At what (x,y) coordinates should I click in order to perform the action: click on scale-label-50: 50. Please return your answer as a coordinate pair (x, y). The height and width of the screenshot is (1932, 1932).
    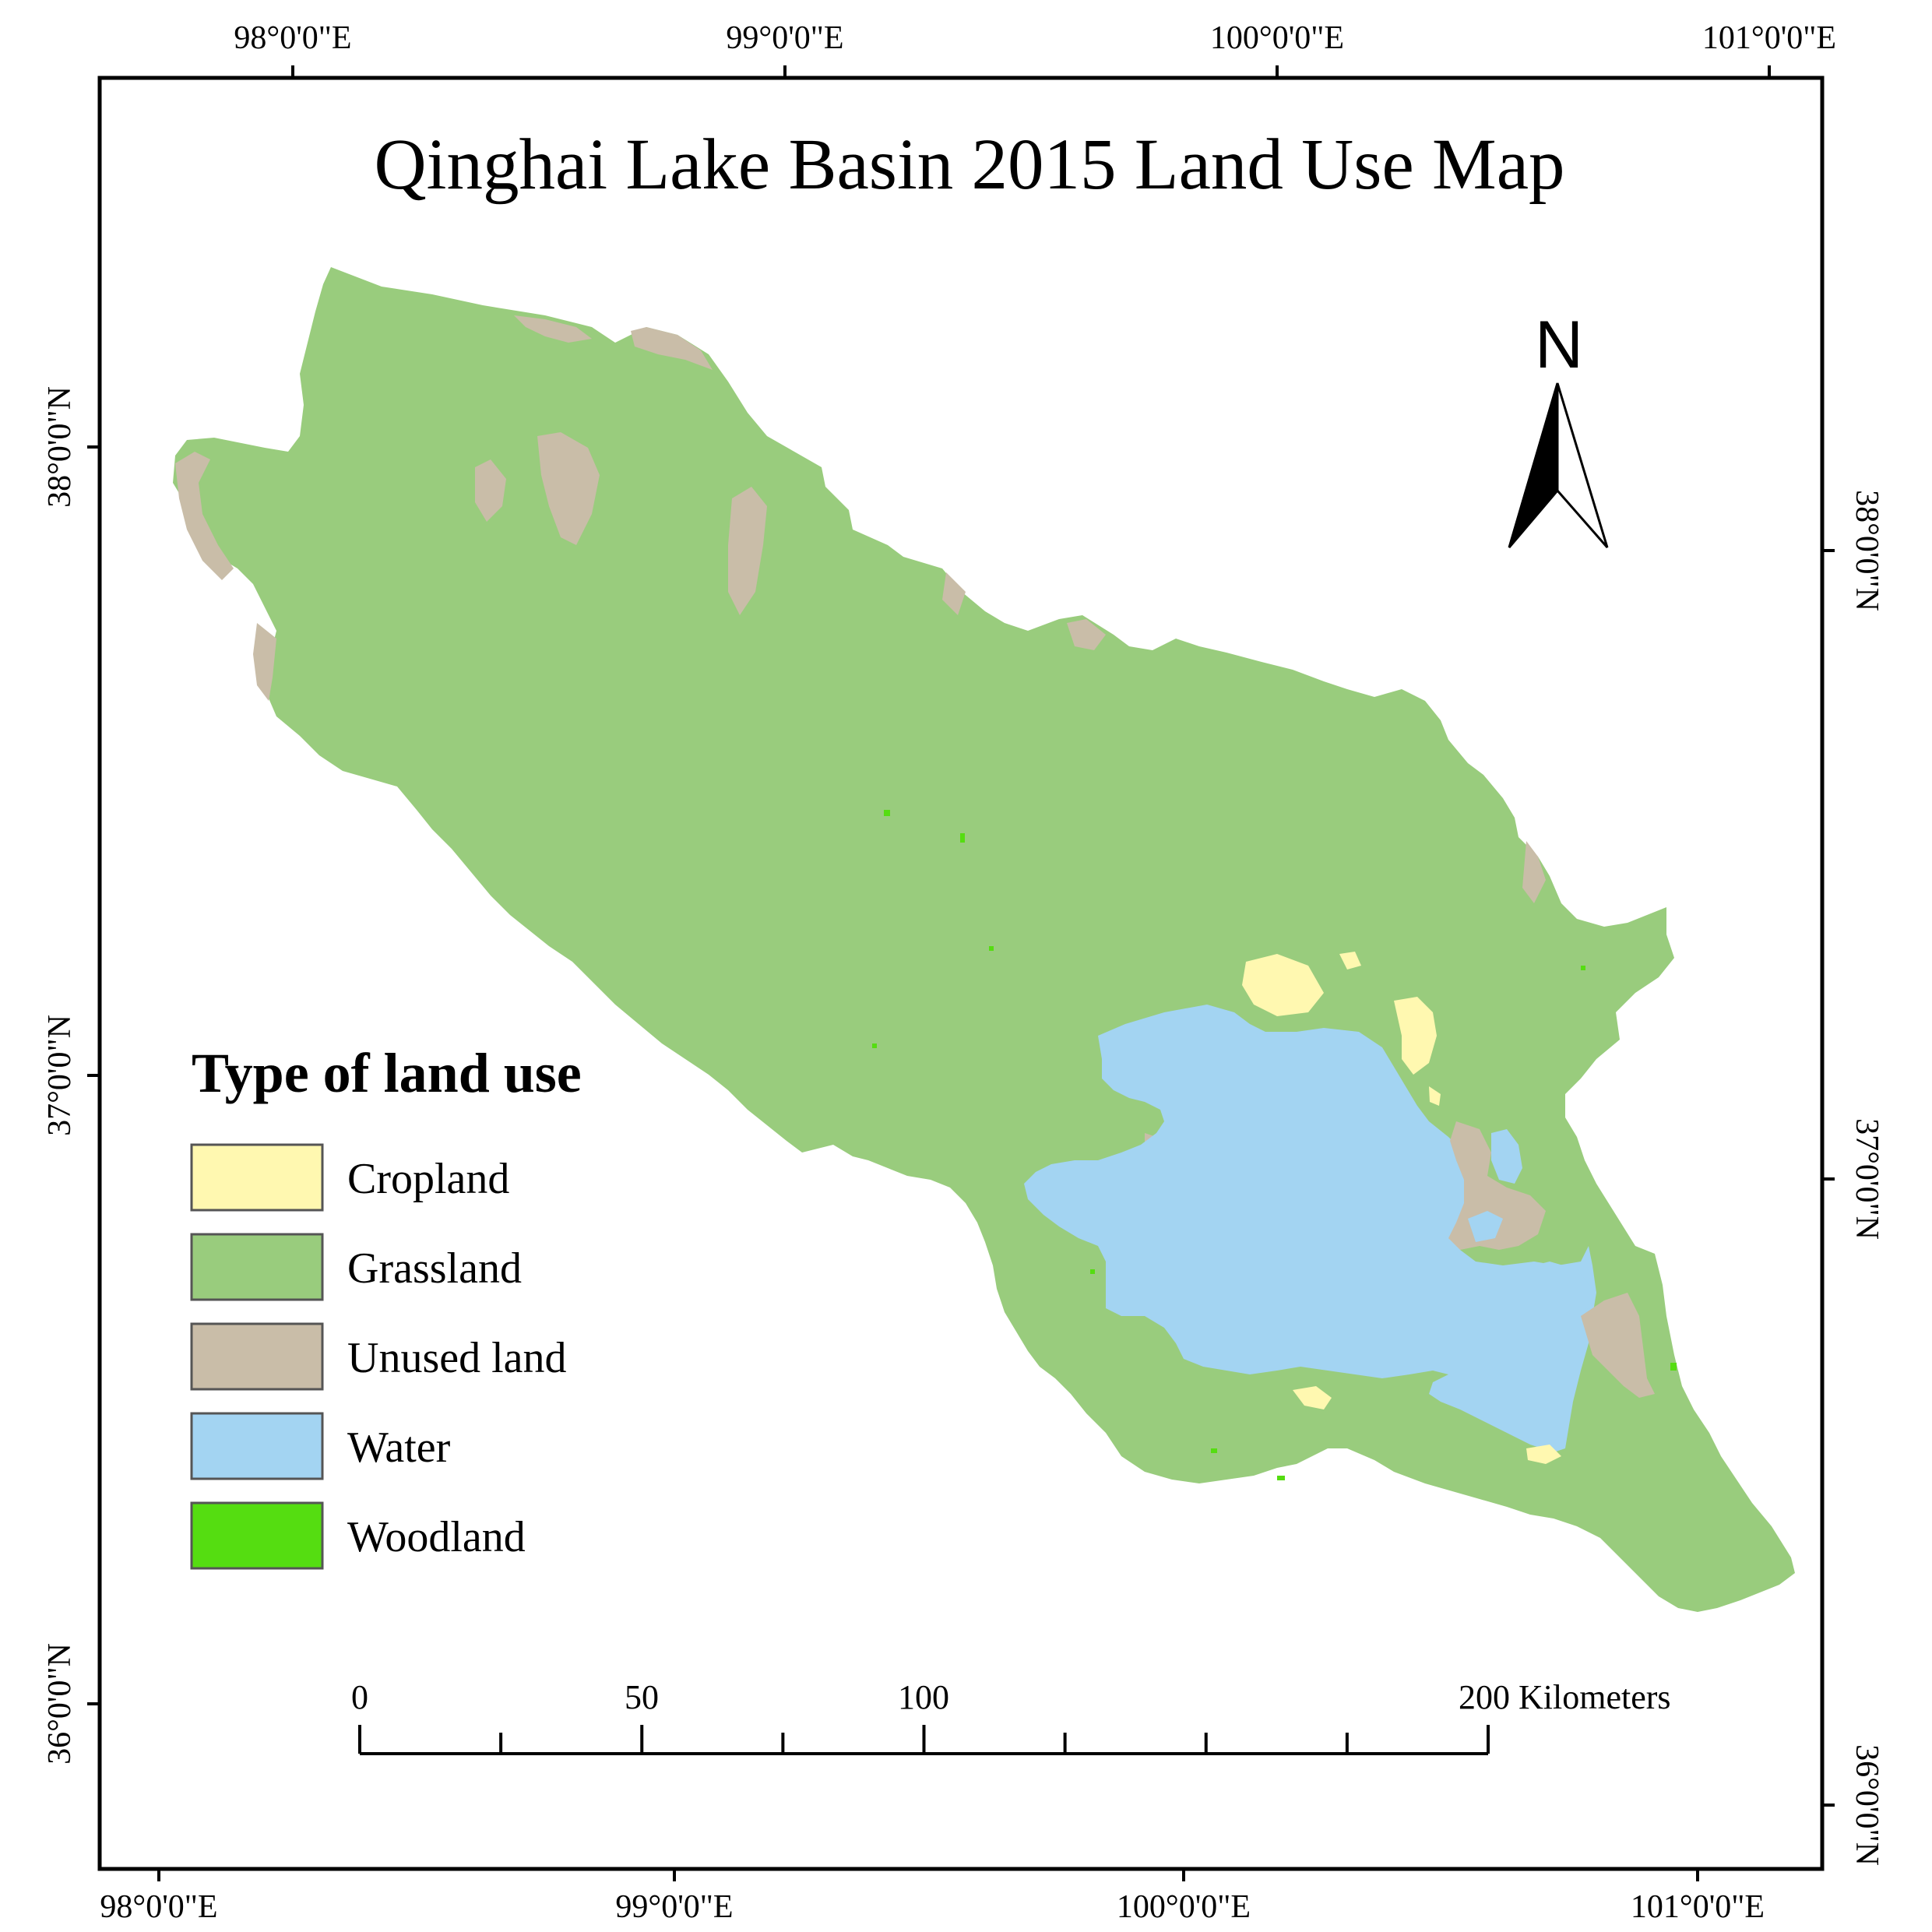
    Looking at the image, I should click on (642, 1697).